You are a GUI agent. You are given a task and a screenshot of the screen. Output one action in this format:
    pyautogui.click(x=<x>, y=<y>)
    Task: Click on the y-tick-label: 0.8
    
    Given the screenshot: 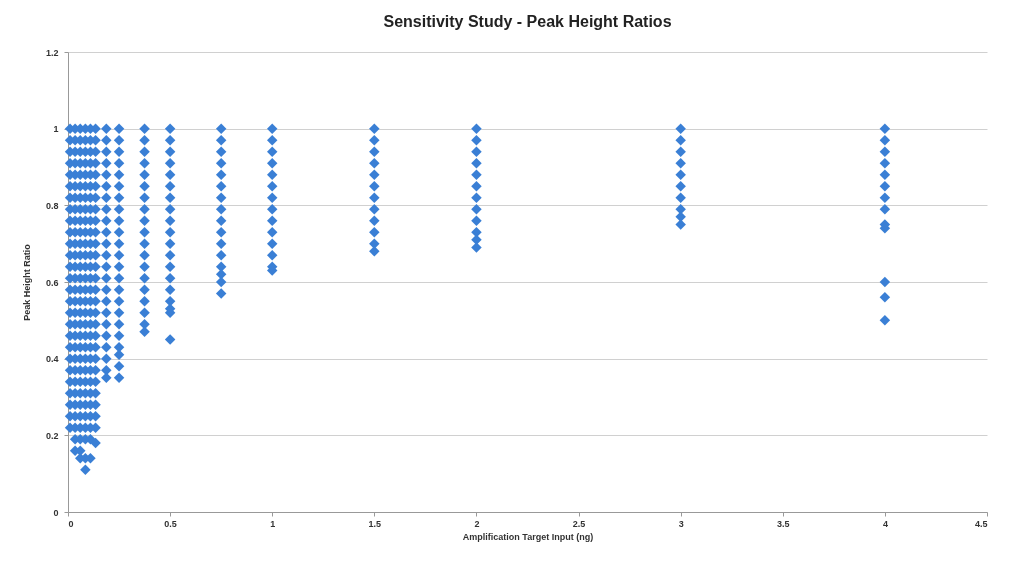 What is the action you would take?
    pyautogui.click(x=52, y=205)
    